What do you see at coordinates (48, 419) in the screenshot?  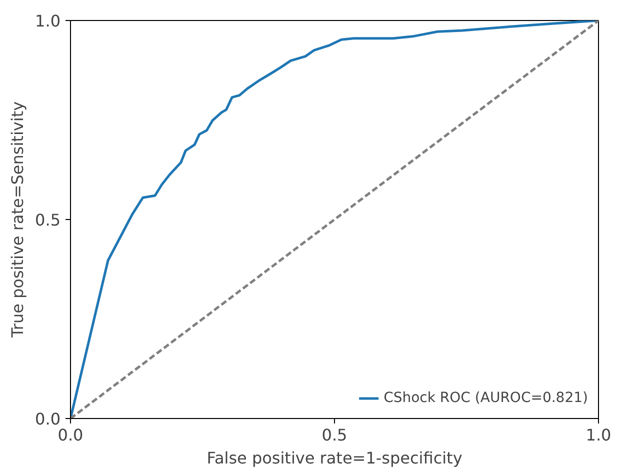 I see `y-tick-label: 0.0` at bounding box center [48, 419].